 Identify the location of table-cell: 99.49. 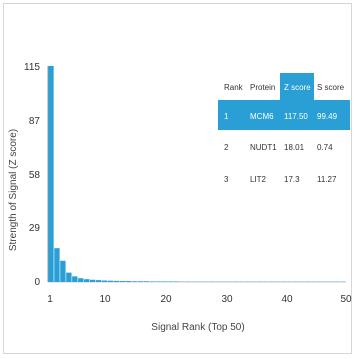
(327, 116).